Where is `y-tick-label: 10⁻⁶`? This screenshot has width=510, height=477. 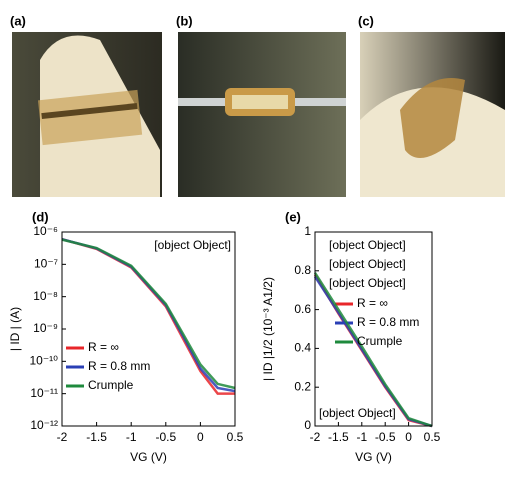
y-tick-label: 10⁻⁶ is located at coordinates (45, 231).